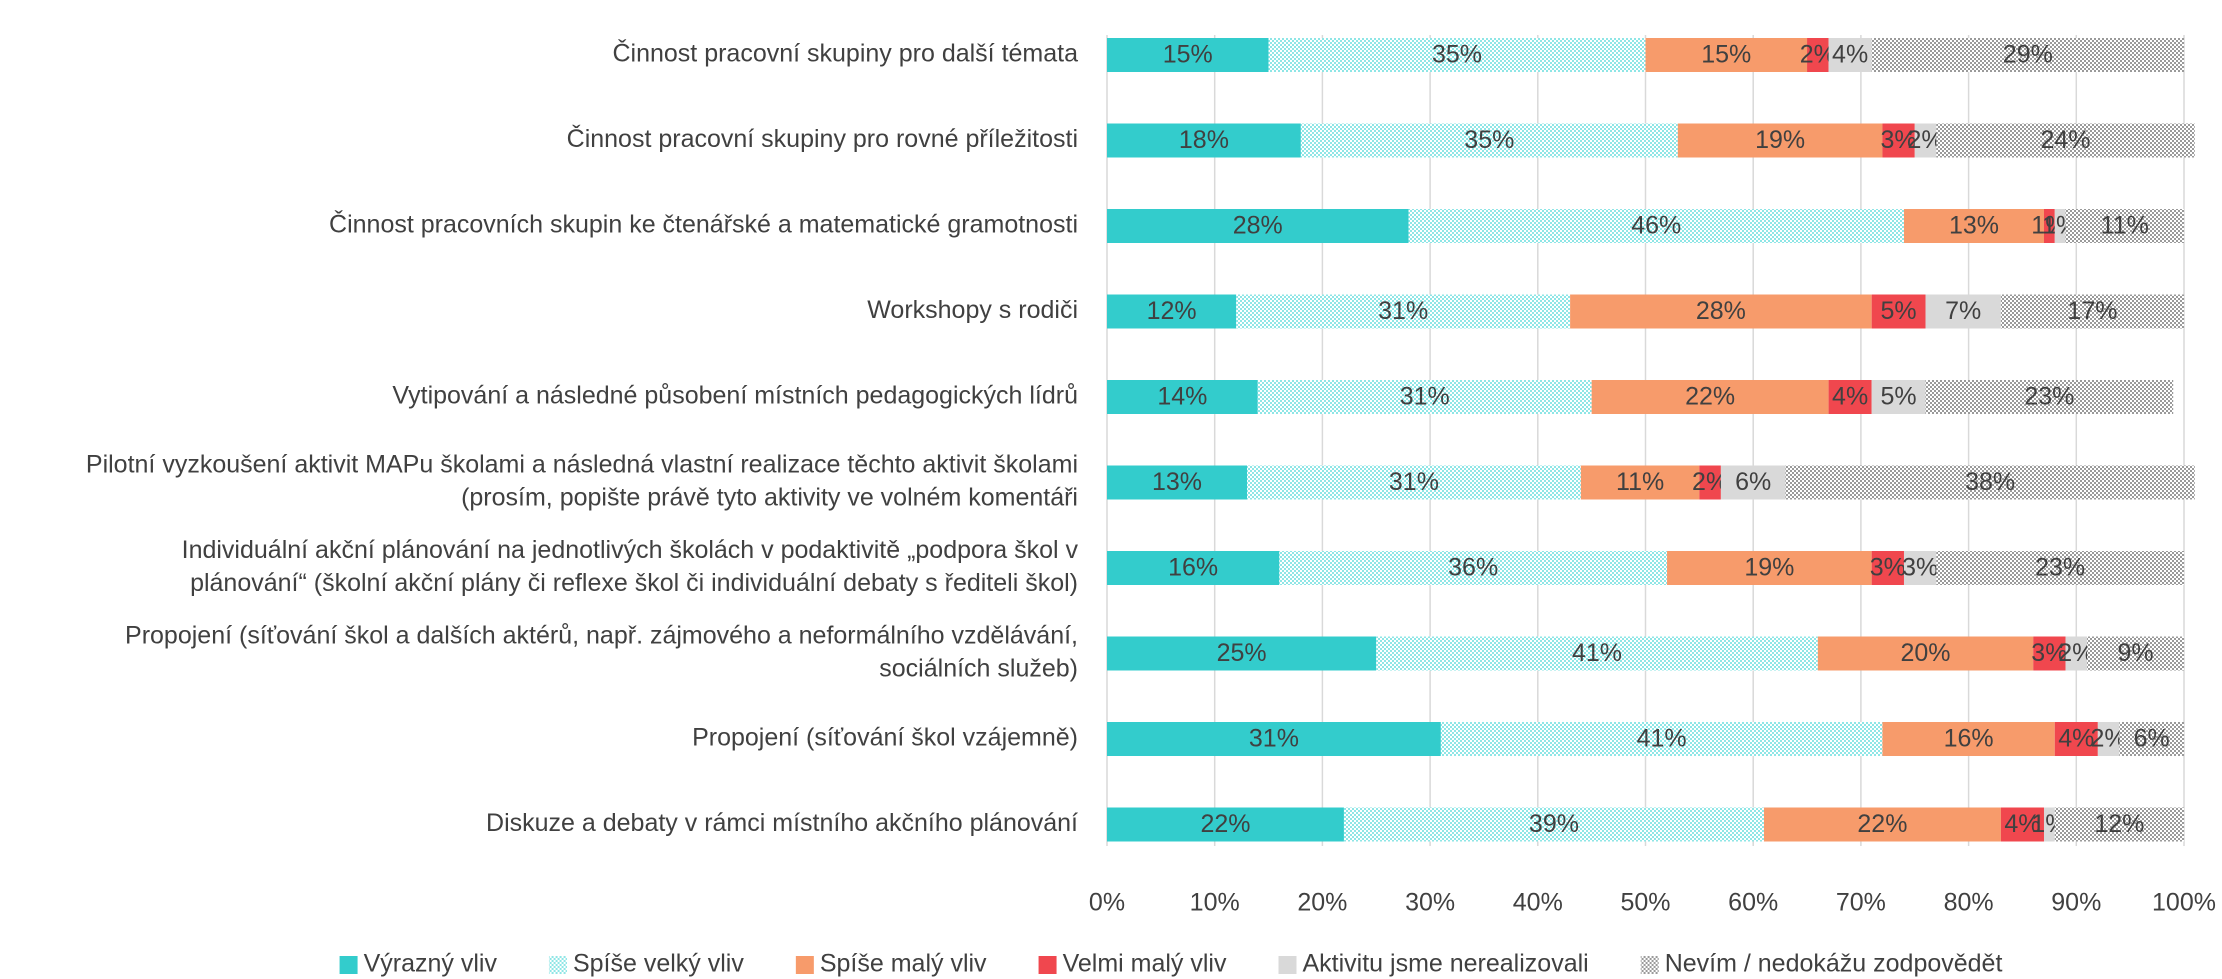 Image resolution: width=2222 pixels, height=979 pixels. I want to click on data-label: 36%, so click(1473, 568).